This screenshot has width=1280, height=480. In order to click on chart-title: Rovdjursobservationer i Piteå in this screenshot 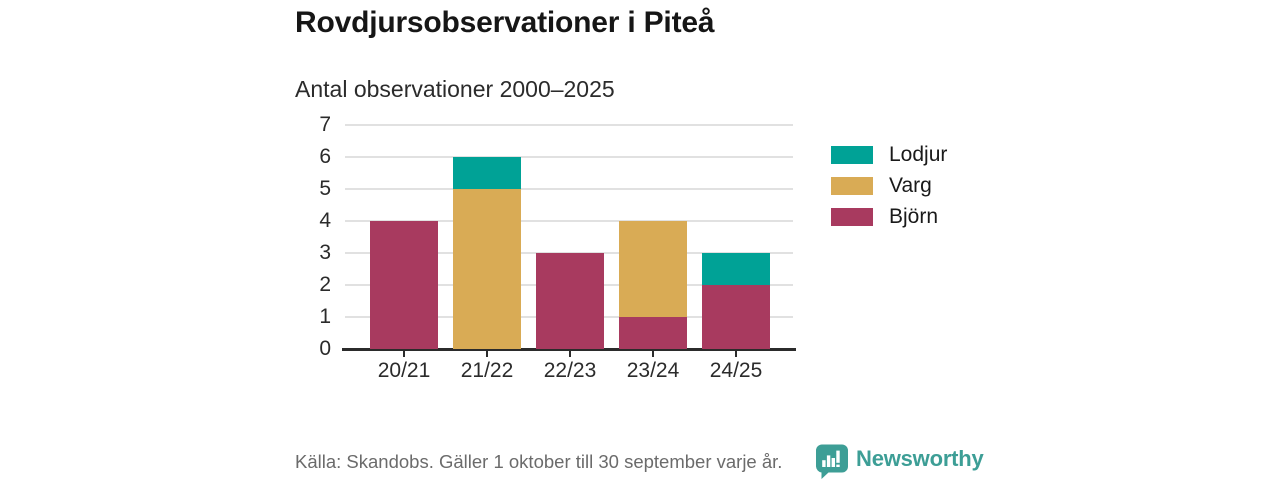, I will do `click(505, 22)`.